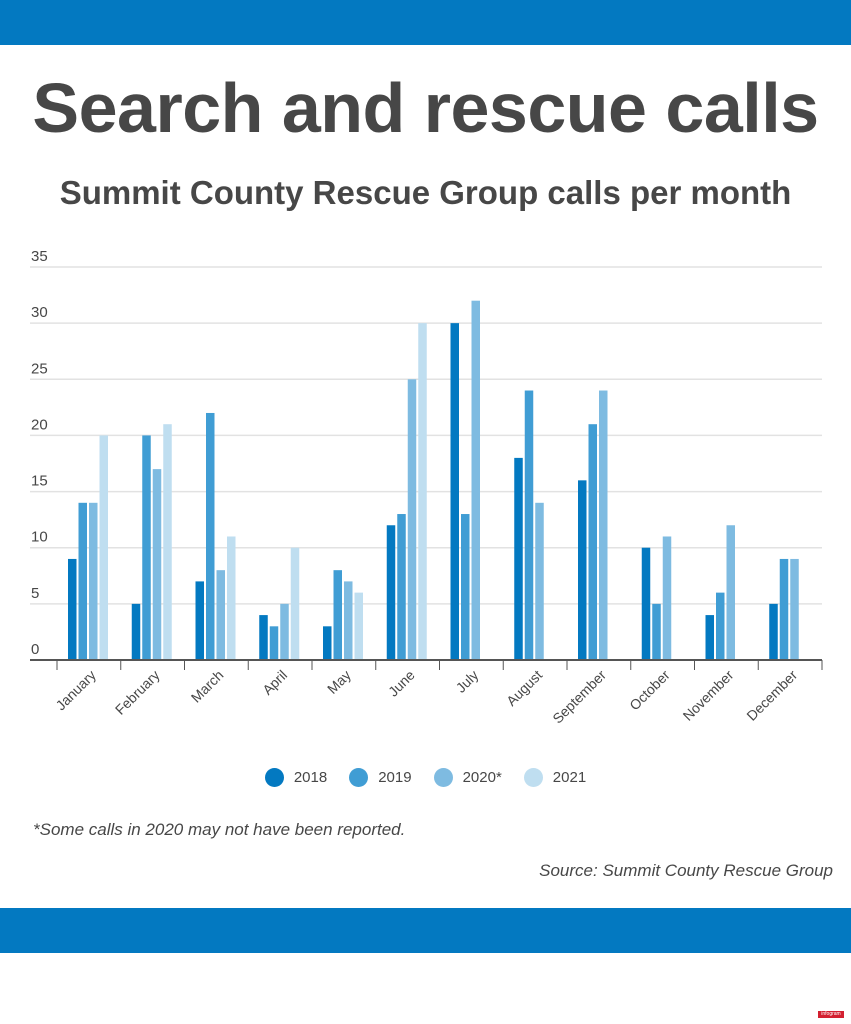 This screenshot has height=1024, width=851. I want to click on x-tick-label: September, so click(579, 697).